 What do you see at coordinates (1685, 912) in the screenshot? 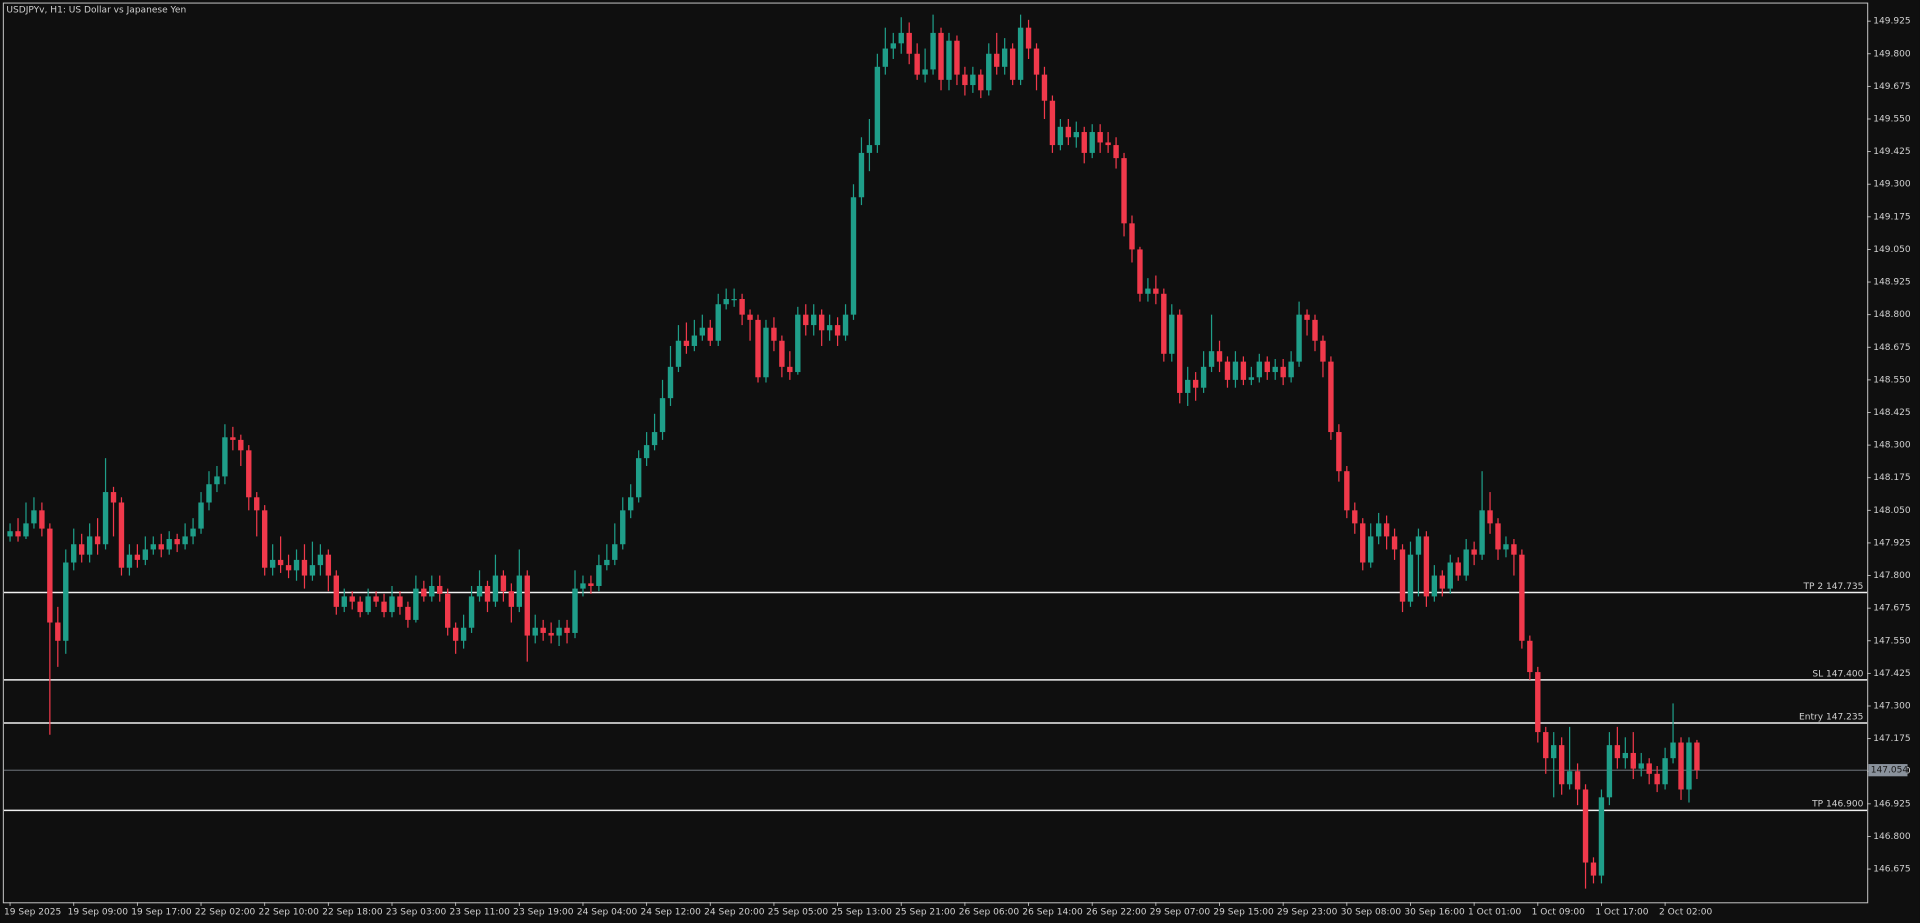
I see `x-tick-label: 2 Oct 02:00` at bounding box center [1685, 912].